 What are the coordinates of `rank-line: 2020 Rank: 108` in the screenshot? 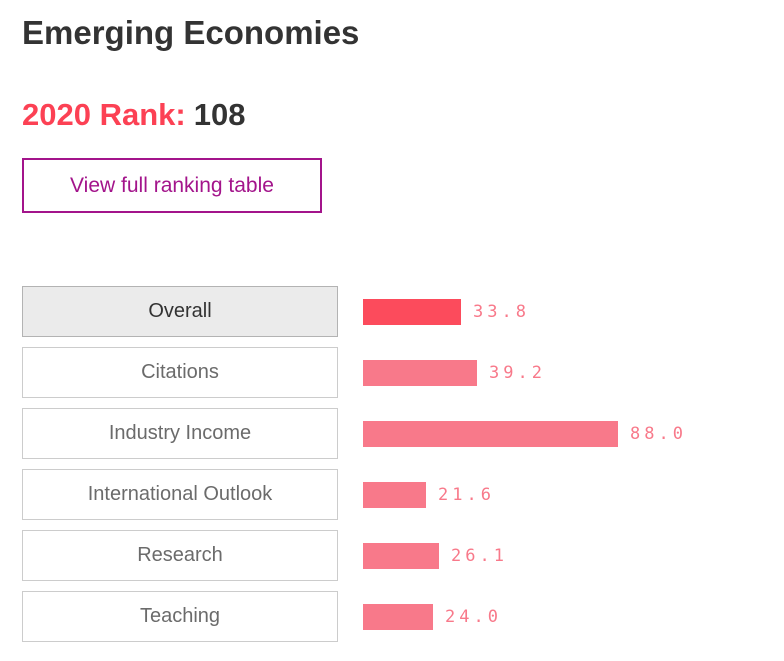 It's located at (403, 114).